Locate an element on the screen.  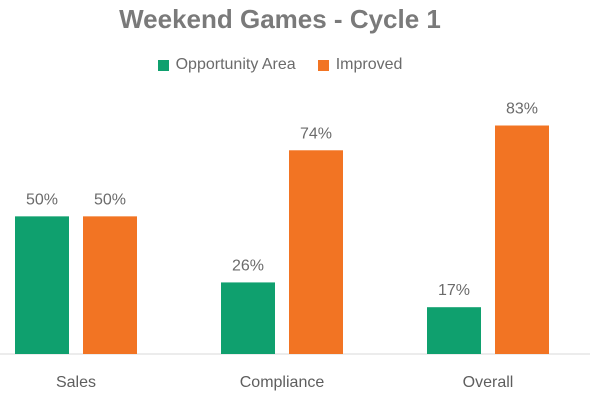
legend-item-improved: Improved is located at coordinates (360, 65).